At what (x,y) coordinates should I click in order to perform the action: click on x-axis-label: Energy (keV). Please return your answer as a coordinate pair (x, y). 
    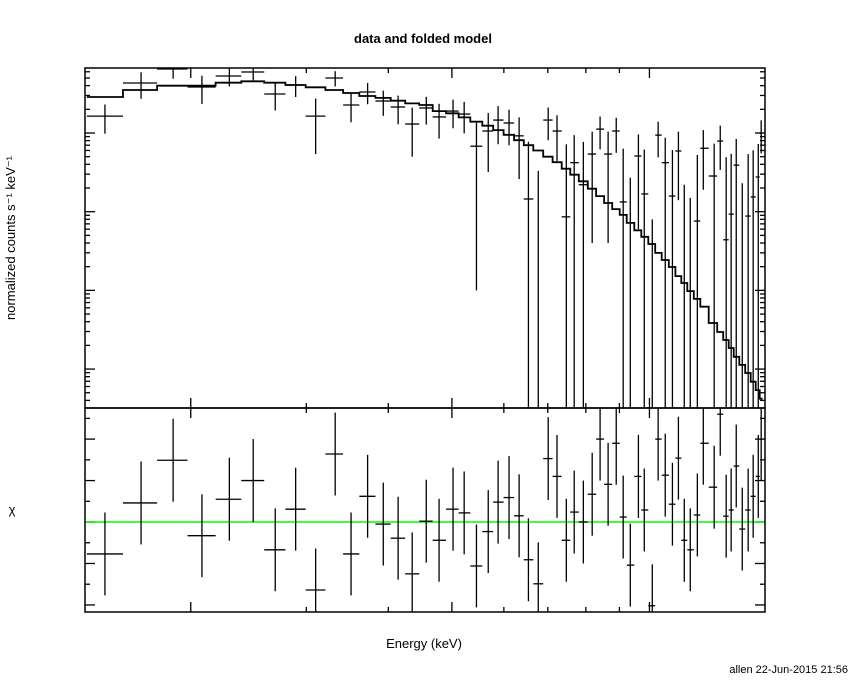
    Looking at the image, I should click on (424, 643).